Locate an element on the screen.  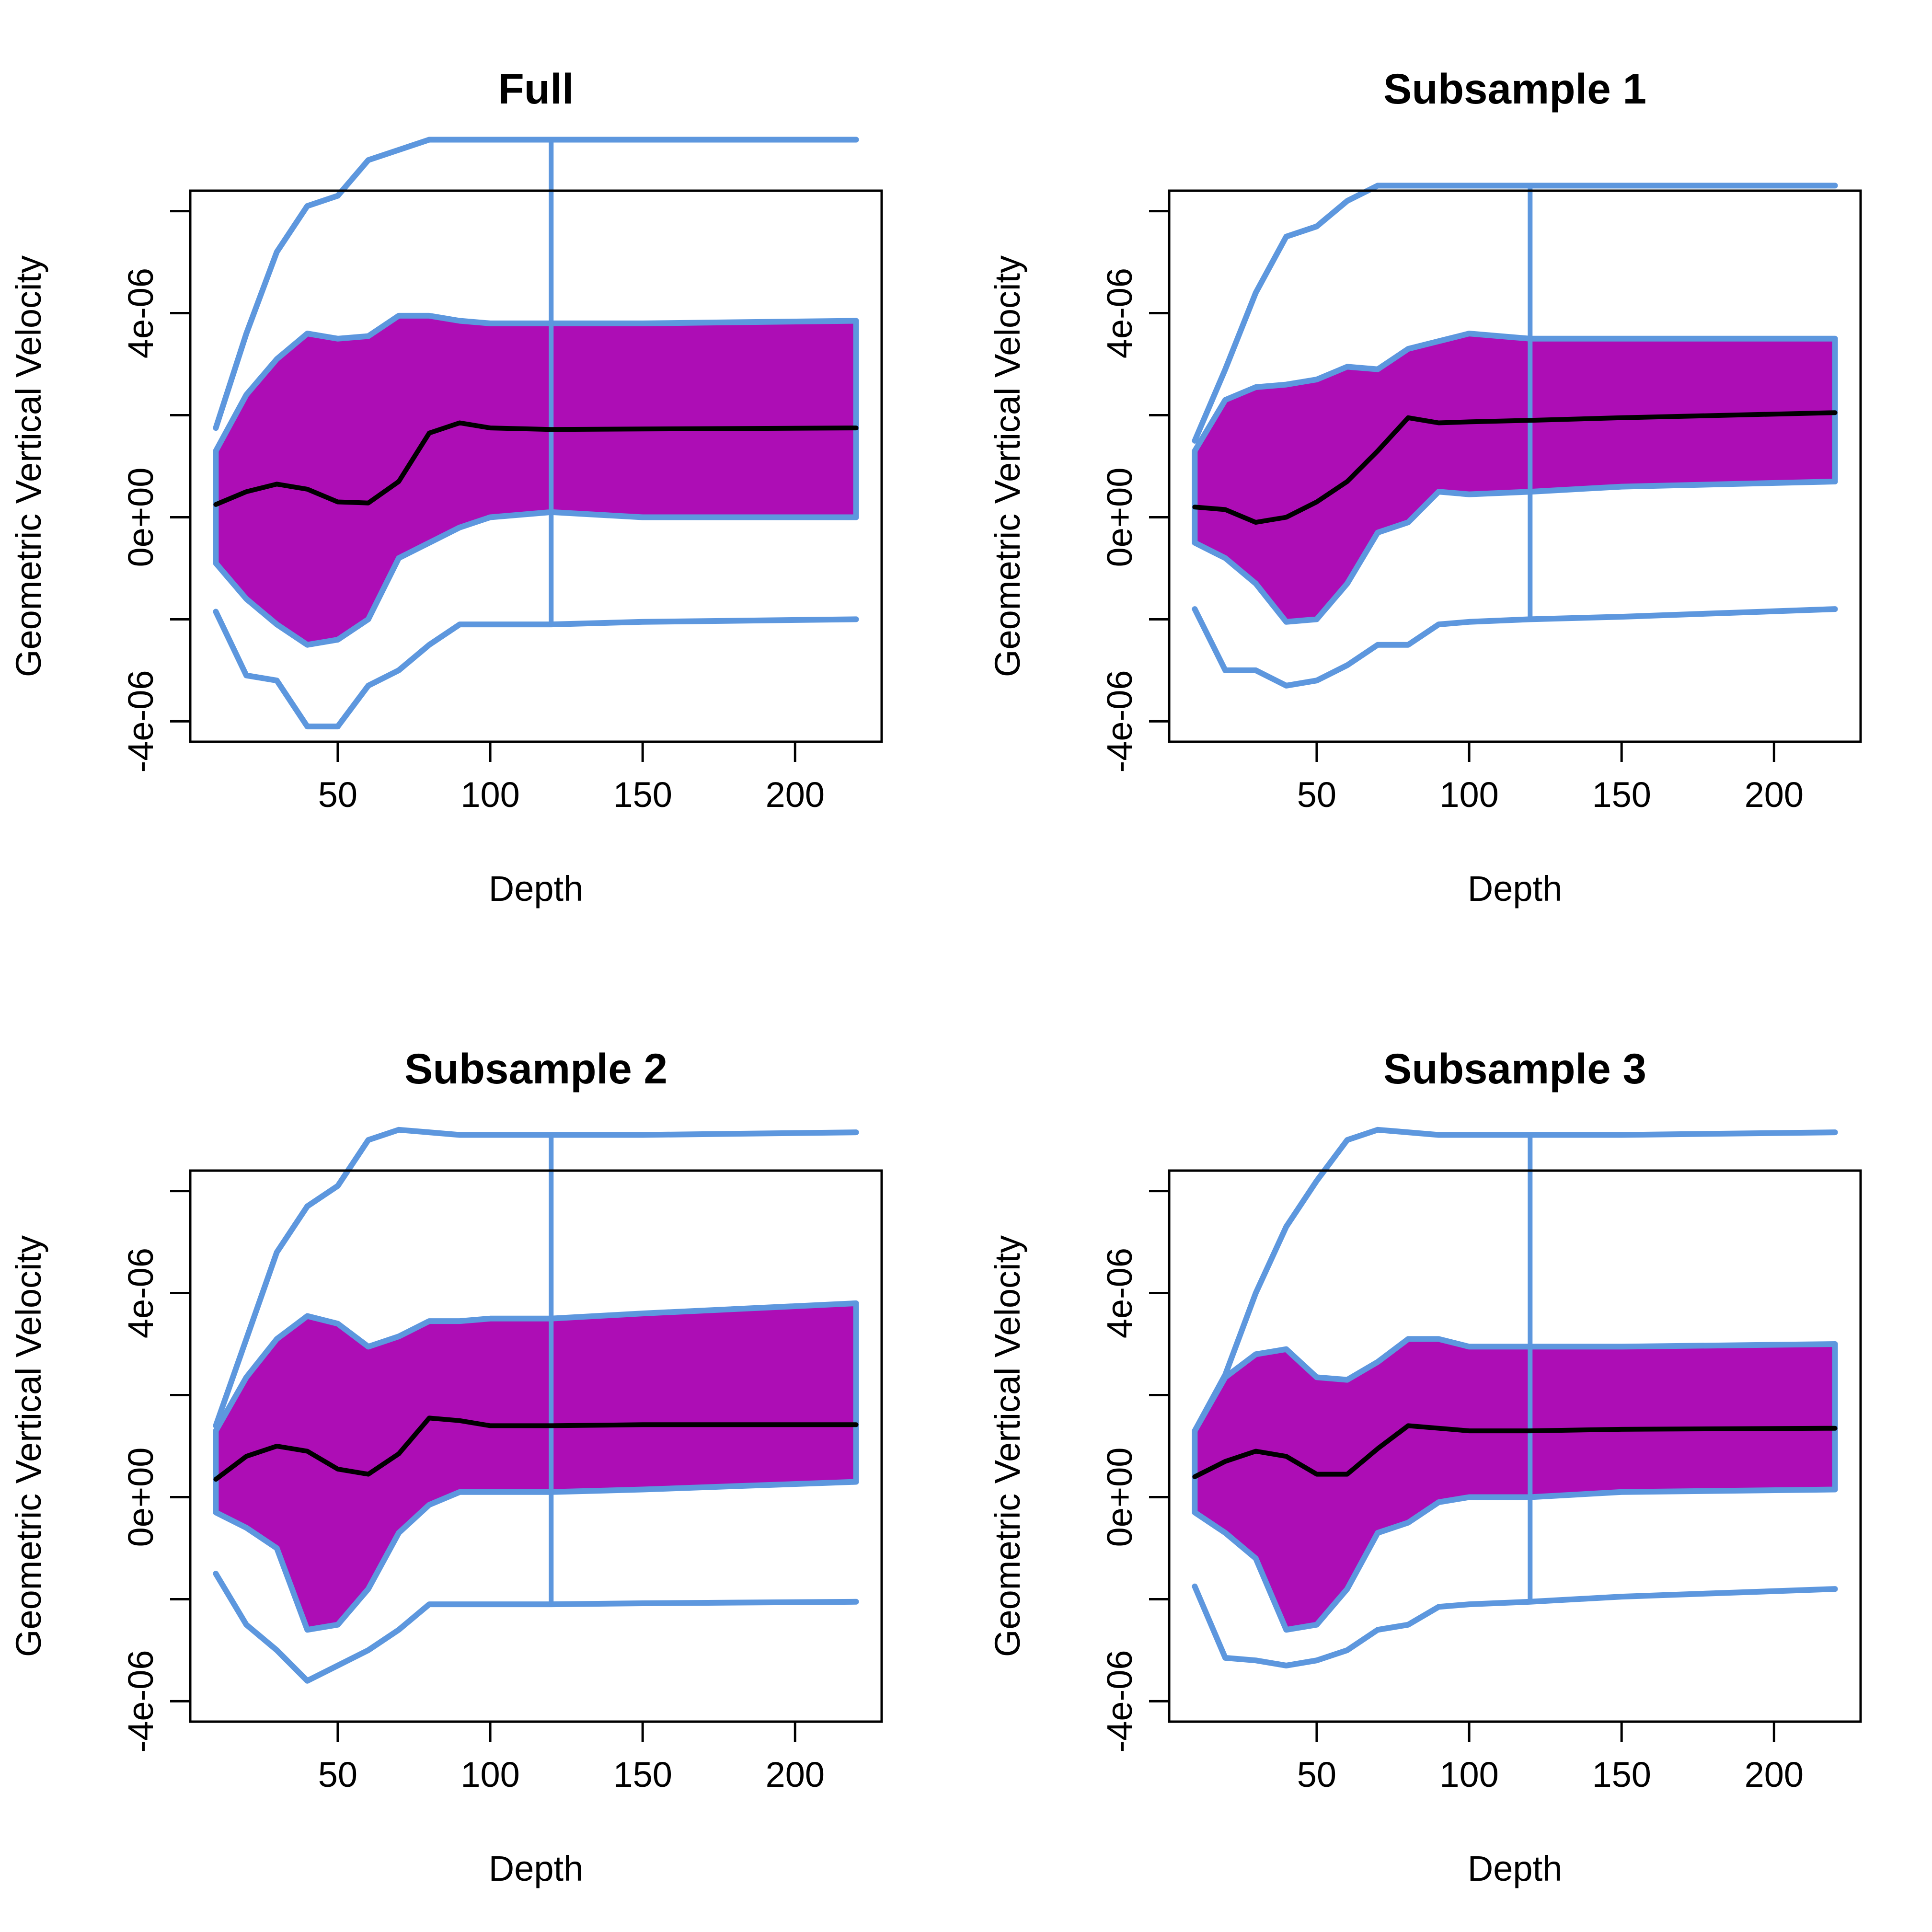
panel-title: Subsample 1 is located at coordinates (1514, 89).